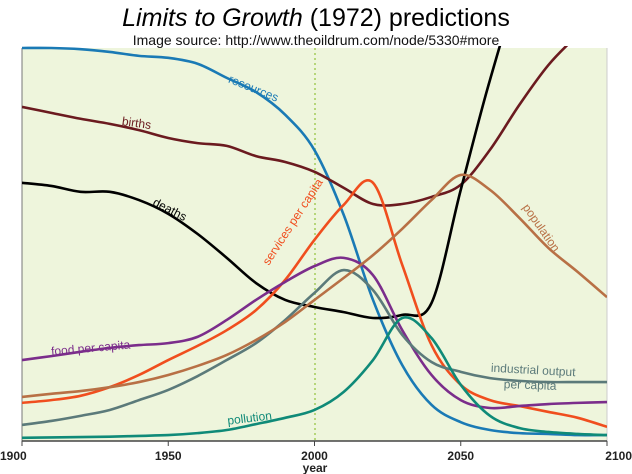 This screenshot has height=474, width=632. Describe the element at coordinates (618, 456) in the screenshot. I see `x-tick-label: 2100` at that location.